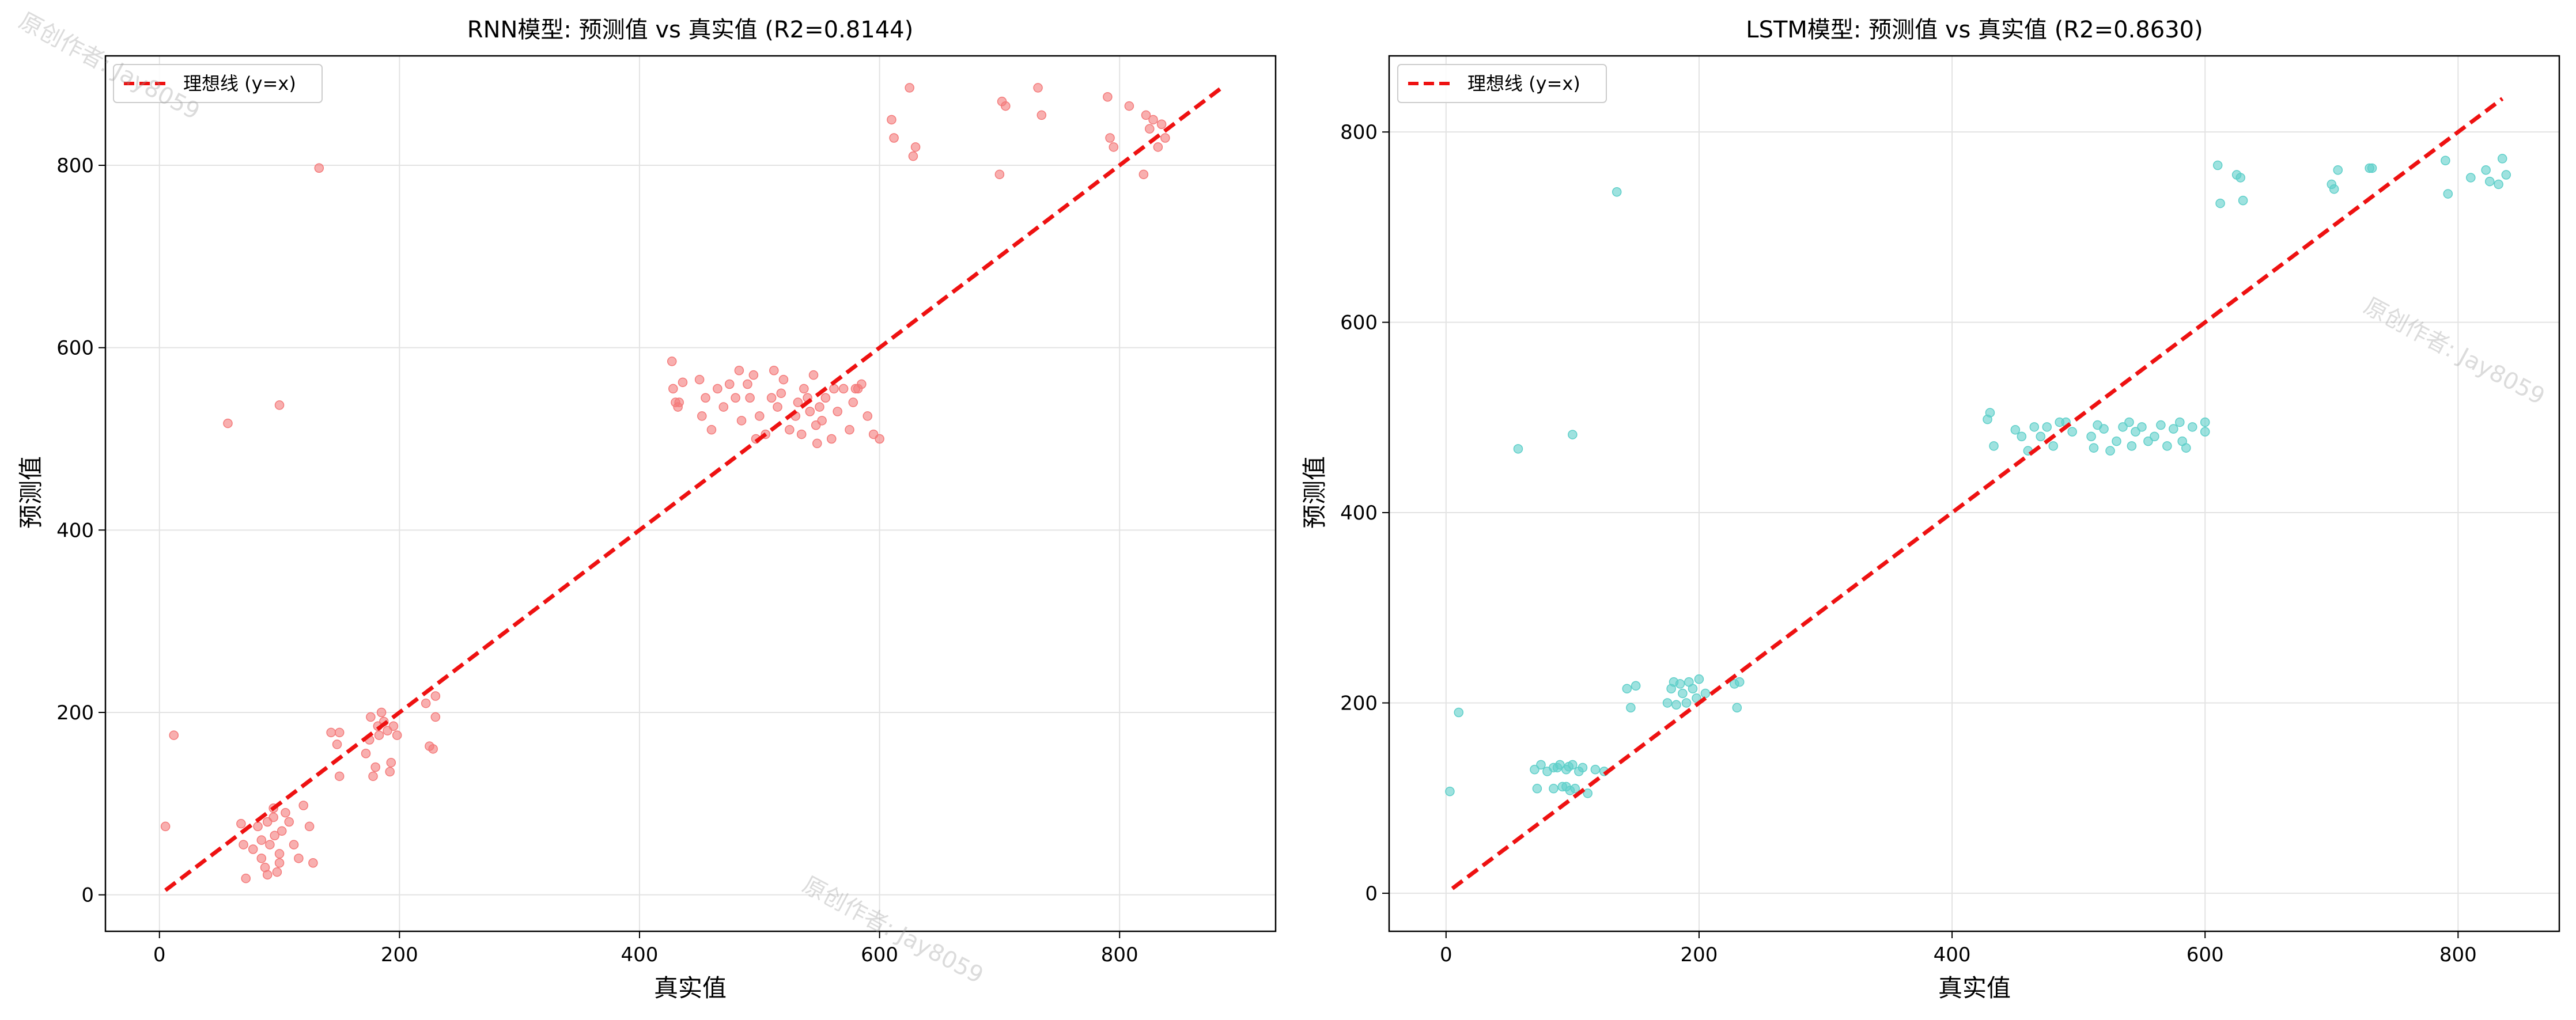 This screenshot has width=2576, height=1020. Describe the element at coordinates (1314, 493) in the screenshot. I see `lstm-y-axis-label: 预测值` at that location.